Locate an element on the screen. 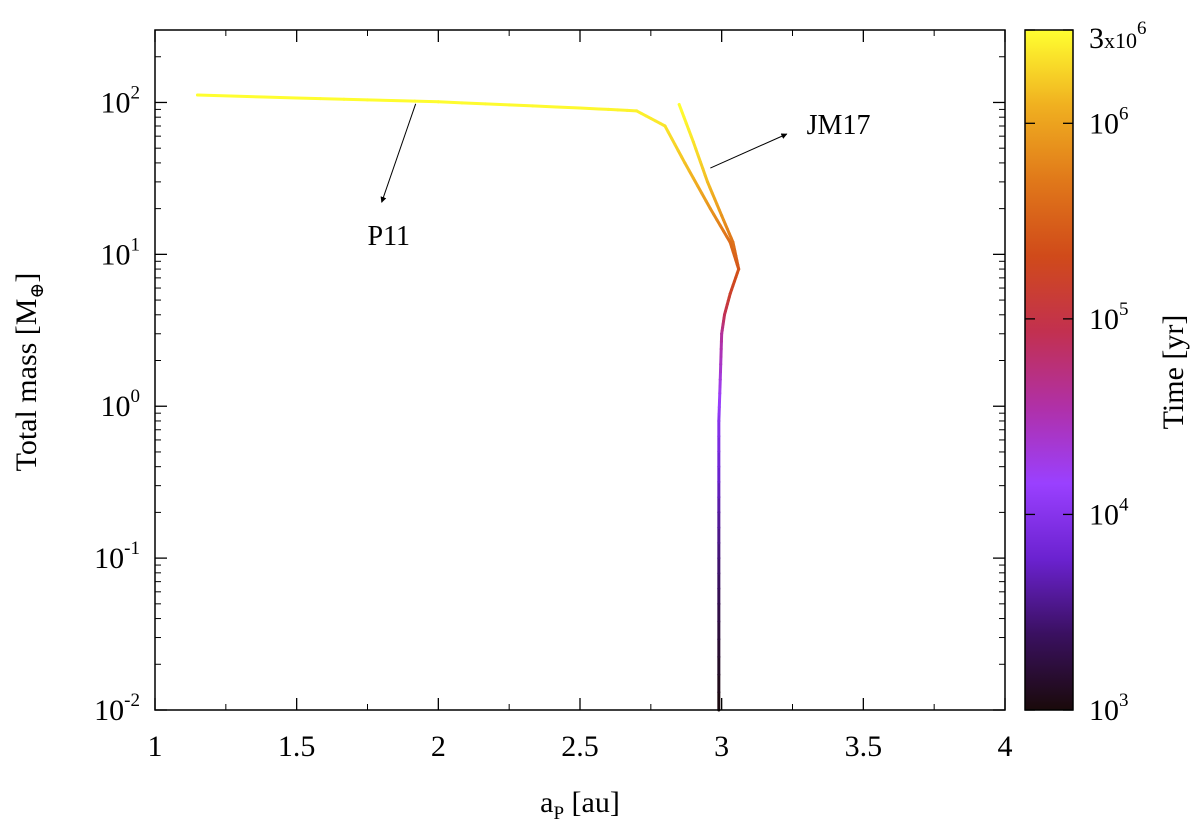 This screenshot has width=1200, height=837. y-axis-title: Total mass [M⊕] is located at coordinates (29, 372).